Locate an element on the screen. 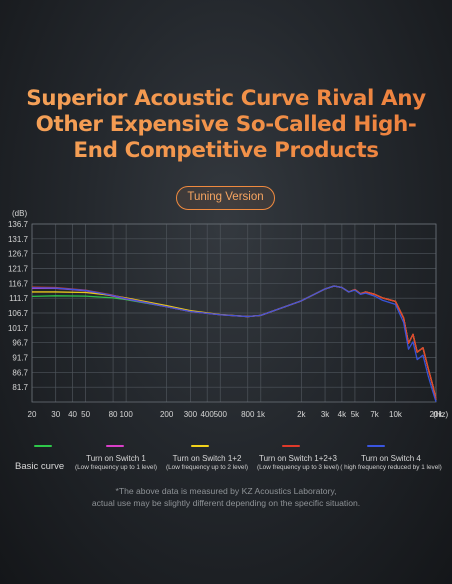 Image resolution: width=452 pixels, height=584 pixels. legend-label-switch-1-2: Turn on Switch 1+2 is located at coordinates (207, 458).